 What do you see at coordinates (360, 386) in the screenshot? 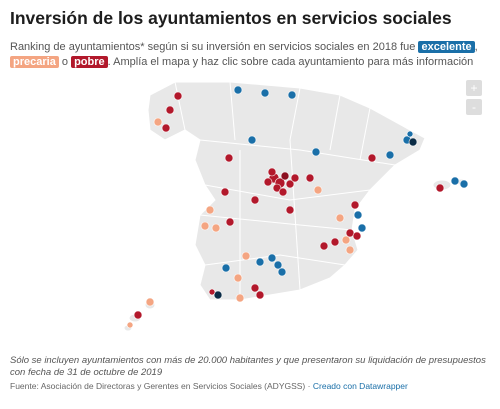
I see `credit: Creado con Datawrapper` at bounding box center [360, 386].